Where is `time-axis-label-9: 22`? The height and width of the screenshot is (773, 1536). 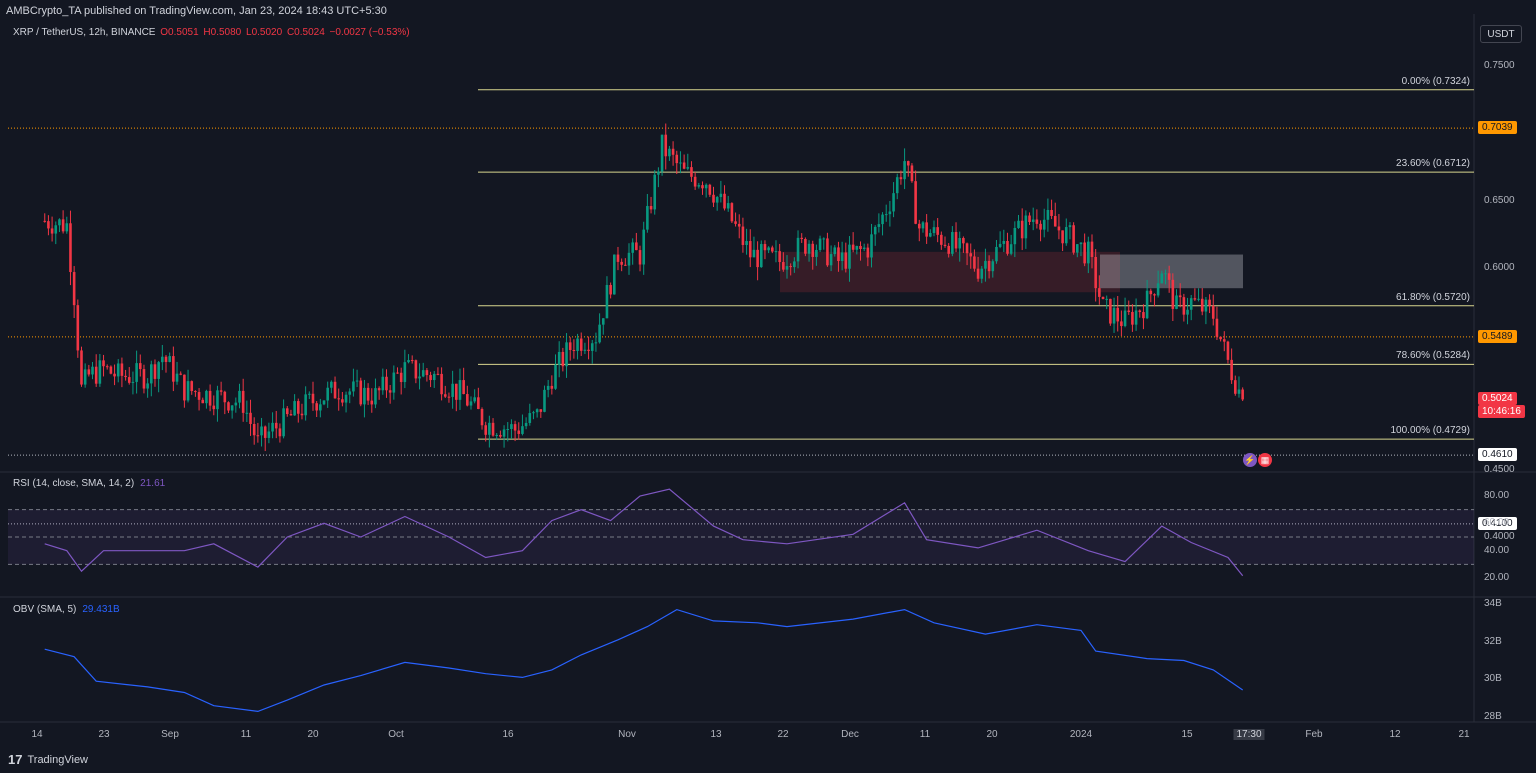
time-axis-label-9: 22 is located at coordinates (783, 734).